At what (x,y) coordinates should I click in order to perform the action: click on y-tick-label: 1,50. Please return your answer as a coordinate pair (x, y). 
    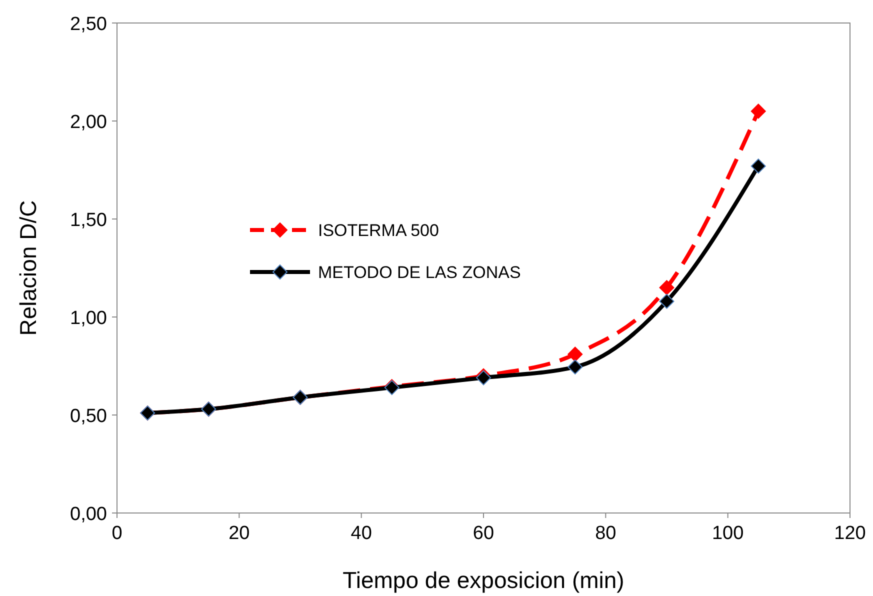
    Looking at the image, I should click on (88, 220).